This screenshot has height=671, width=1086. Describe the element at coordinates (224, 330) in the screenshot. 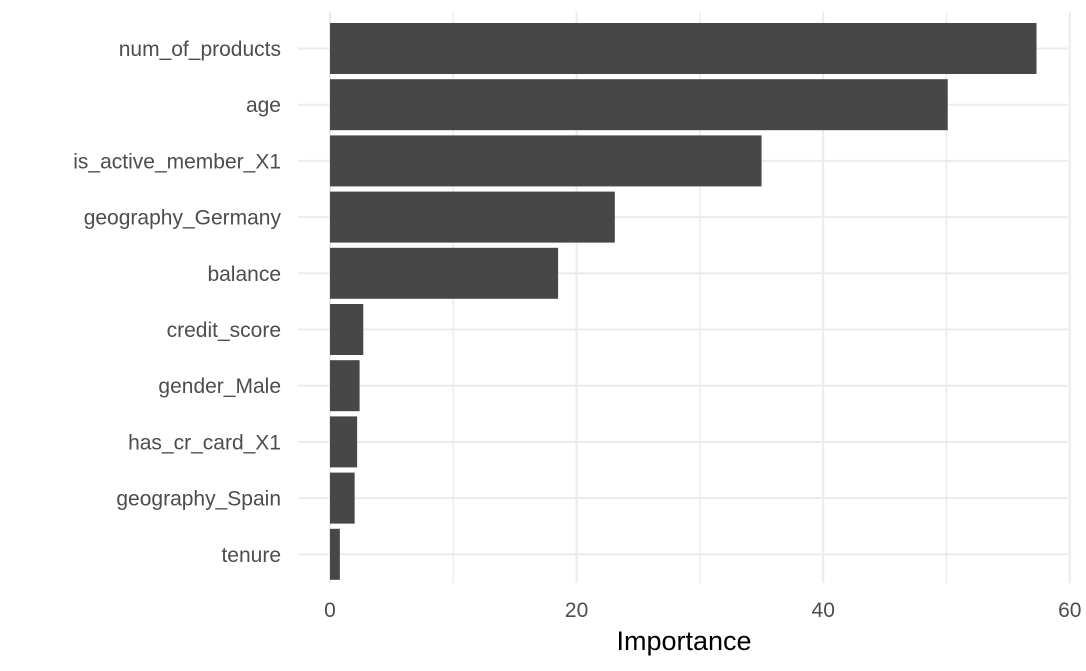

I see `category-label: credit_score` at that location.